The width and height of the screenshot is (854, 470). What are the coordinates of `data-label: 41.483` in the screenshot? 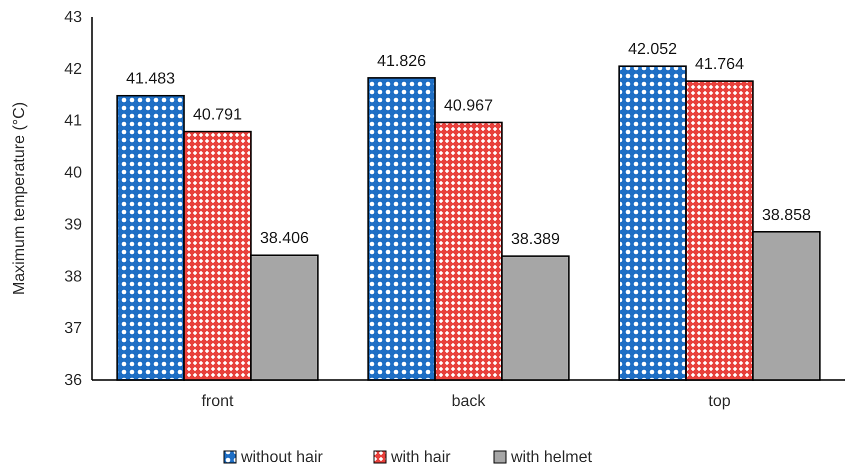 It's located at (151, 79).